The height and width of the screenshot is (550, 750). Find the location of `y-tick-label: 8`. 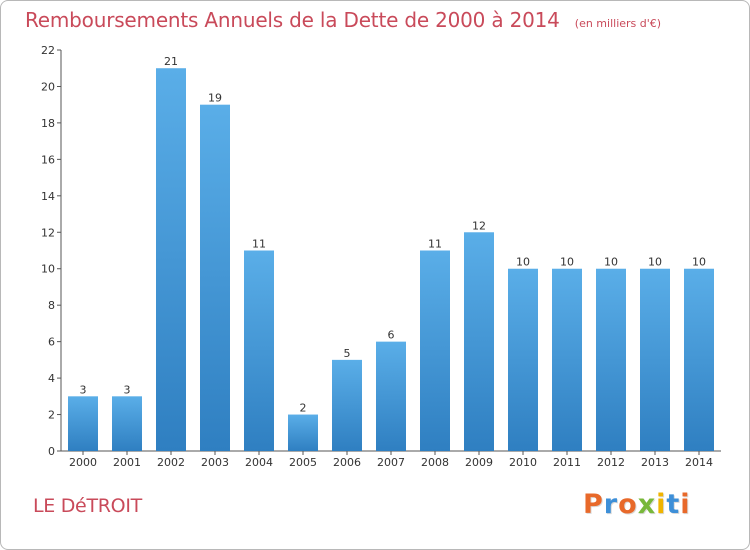

y-tick-label: 8 is located at coordinates (51, 305).